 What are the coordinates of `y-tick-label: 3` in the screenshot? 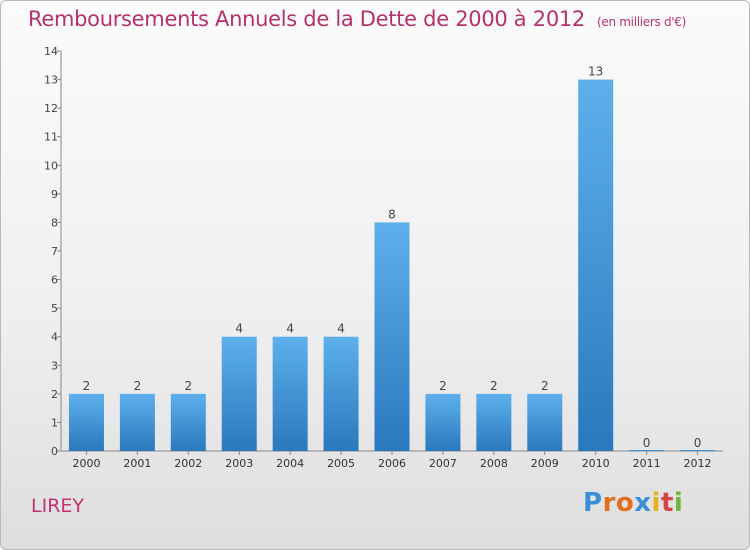 It's located at (54, 365).